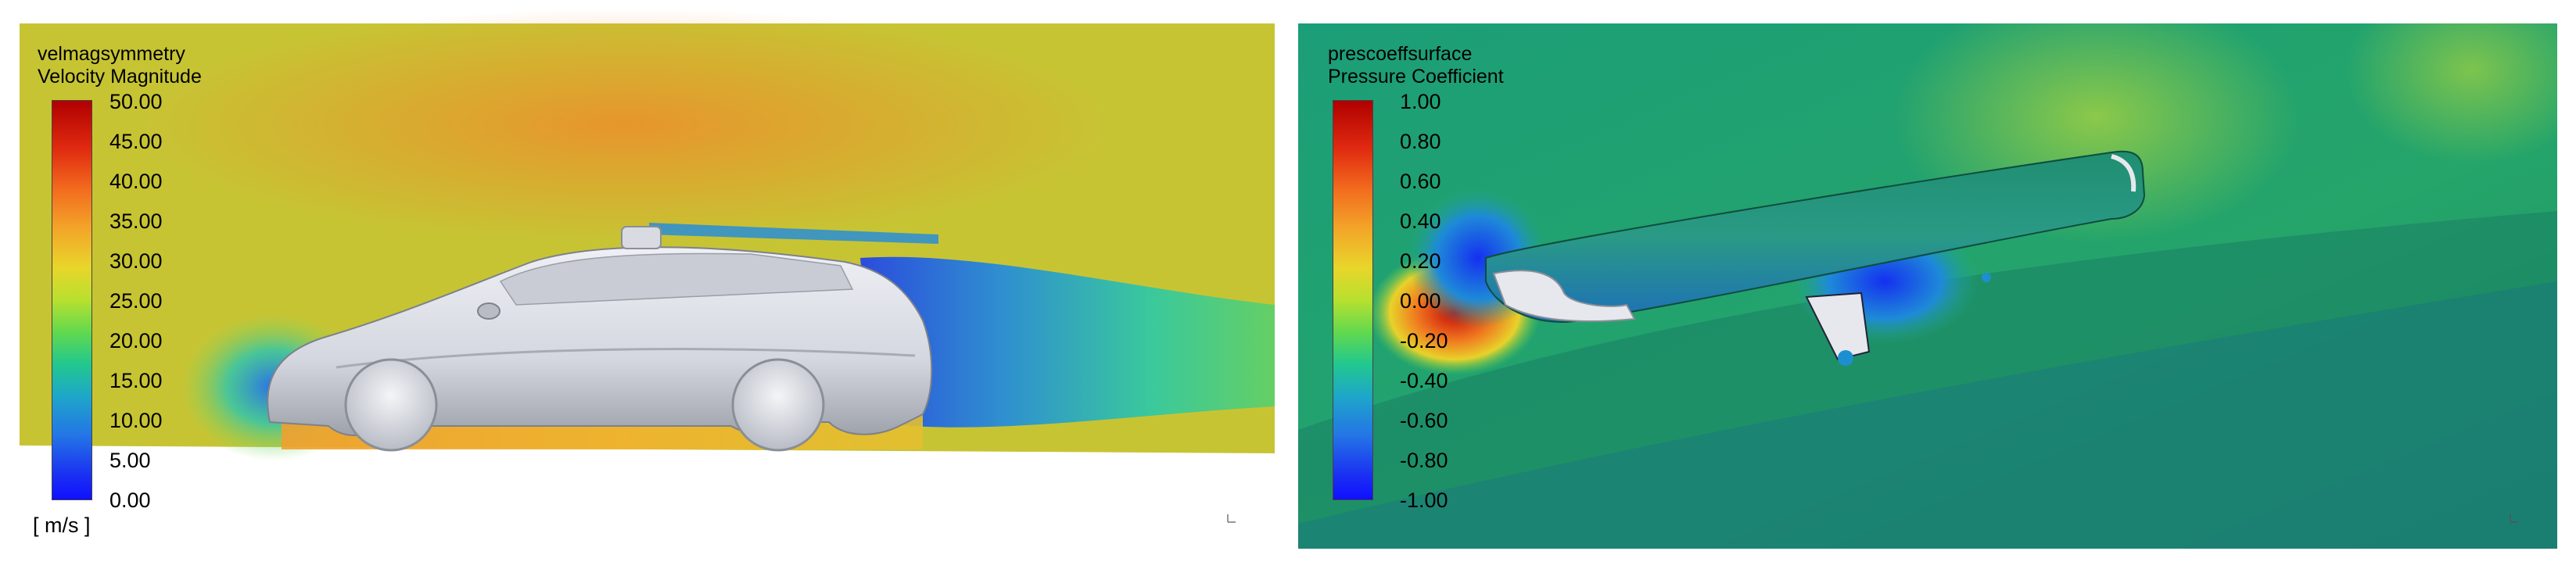 This screenshot has height=569, width=2576. What do you see at coordinates (62, 525) in the screenshot?
I see `velocity-unit-label: [ m/s ]` at bounding box center [62, 525].